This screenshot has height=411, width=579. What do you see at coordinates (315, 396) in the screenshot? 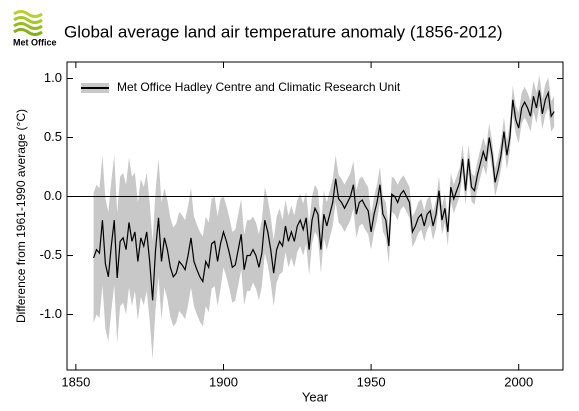
I see `x-axis-label: Year` at bounding box center [315, 396].